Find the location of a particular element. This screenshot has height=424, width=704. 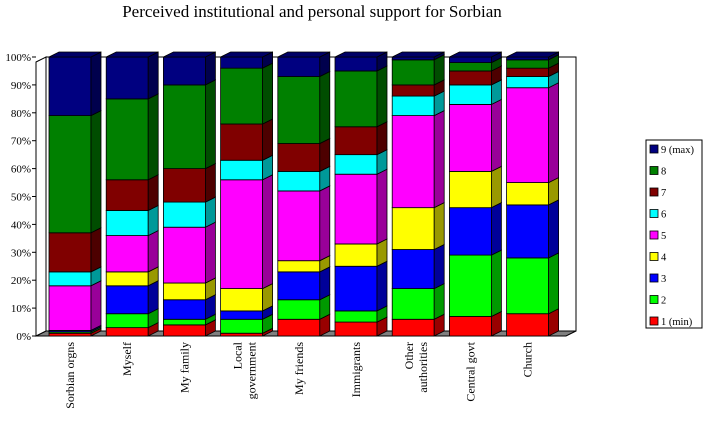

y-tick-label: 60% is located at coordinates (21, 170).